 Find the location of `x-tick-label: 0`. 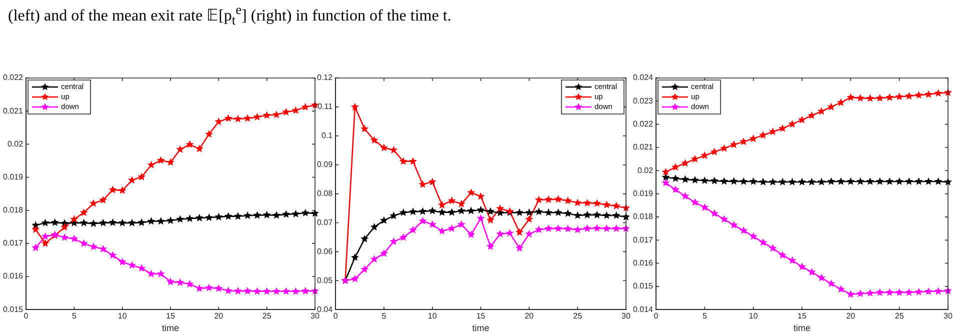

x-tick-label: 0 is located at coordinates (26, 316).